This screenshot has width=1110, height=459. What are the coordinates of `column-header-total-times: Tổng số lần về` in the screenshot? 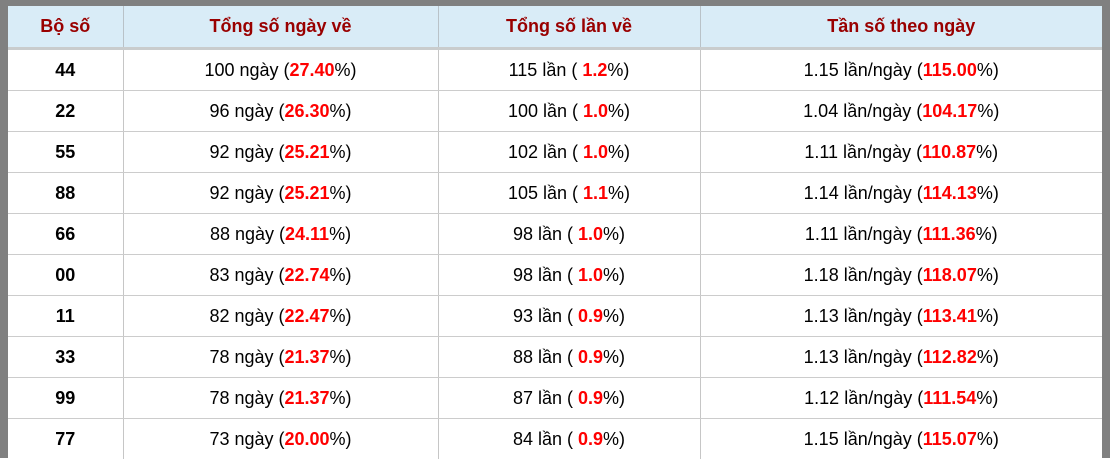 It's located at (569, 27).